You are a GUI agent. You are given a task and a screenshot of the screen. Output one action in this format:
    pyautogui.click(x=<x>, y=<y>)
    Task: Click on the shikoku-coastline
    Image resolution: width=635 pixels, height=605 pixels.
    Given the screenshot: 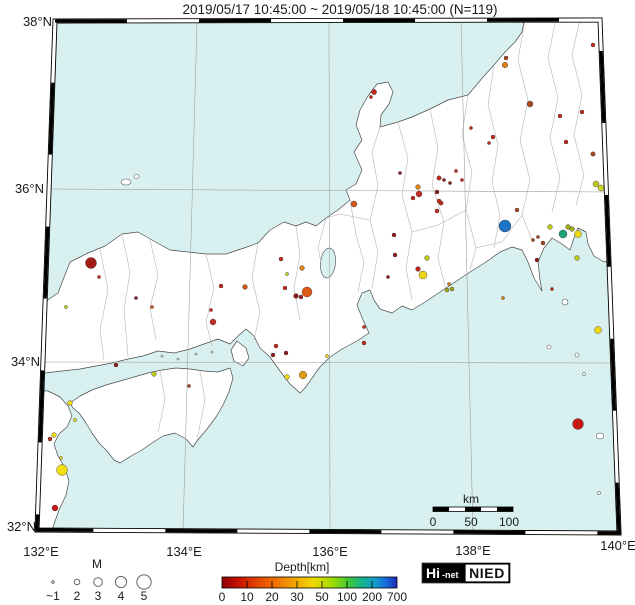 What is the action you would take?
    pyautogui.click(x=151, y=415)
    